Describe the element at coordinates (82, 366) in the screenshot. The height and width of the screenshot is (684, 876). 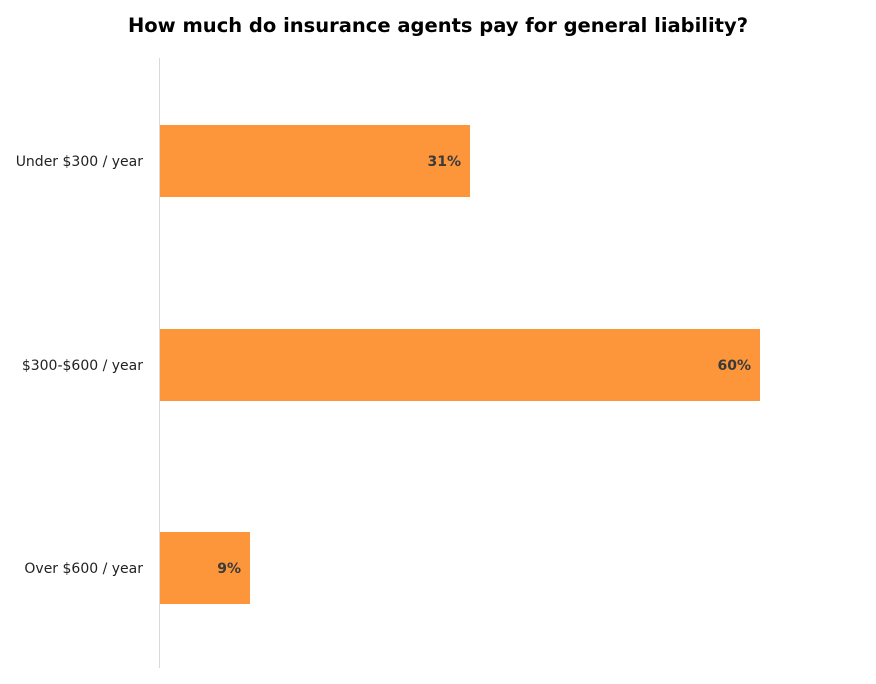
I see `category-label: $300-$600 / year` at that location.